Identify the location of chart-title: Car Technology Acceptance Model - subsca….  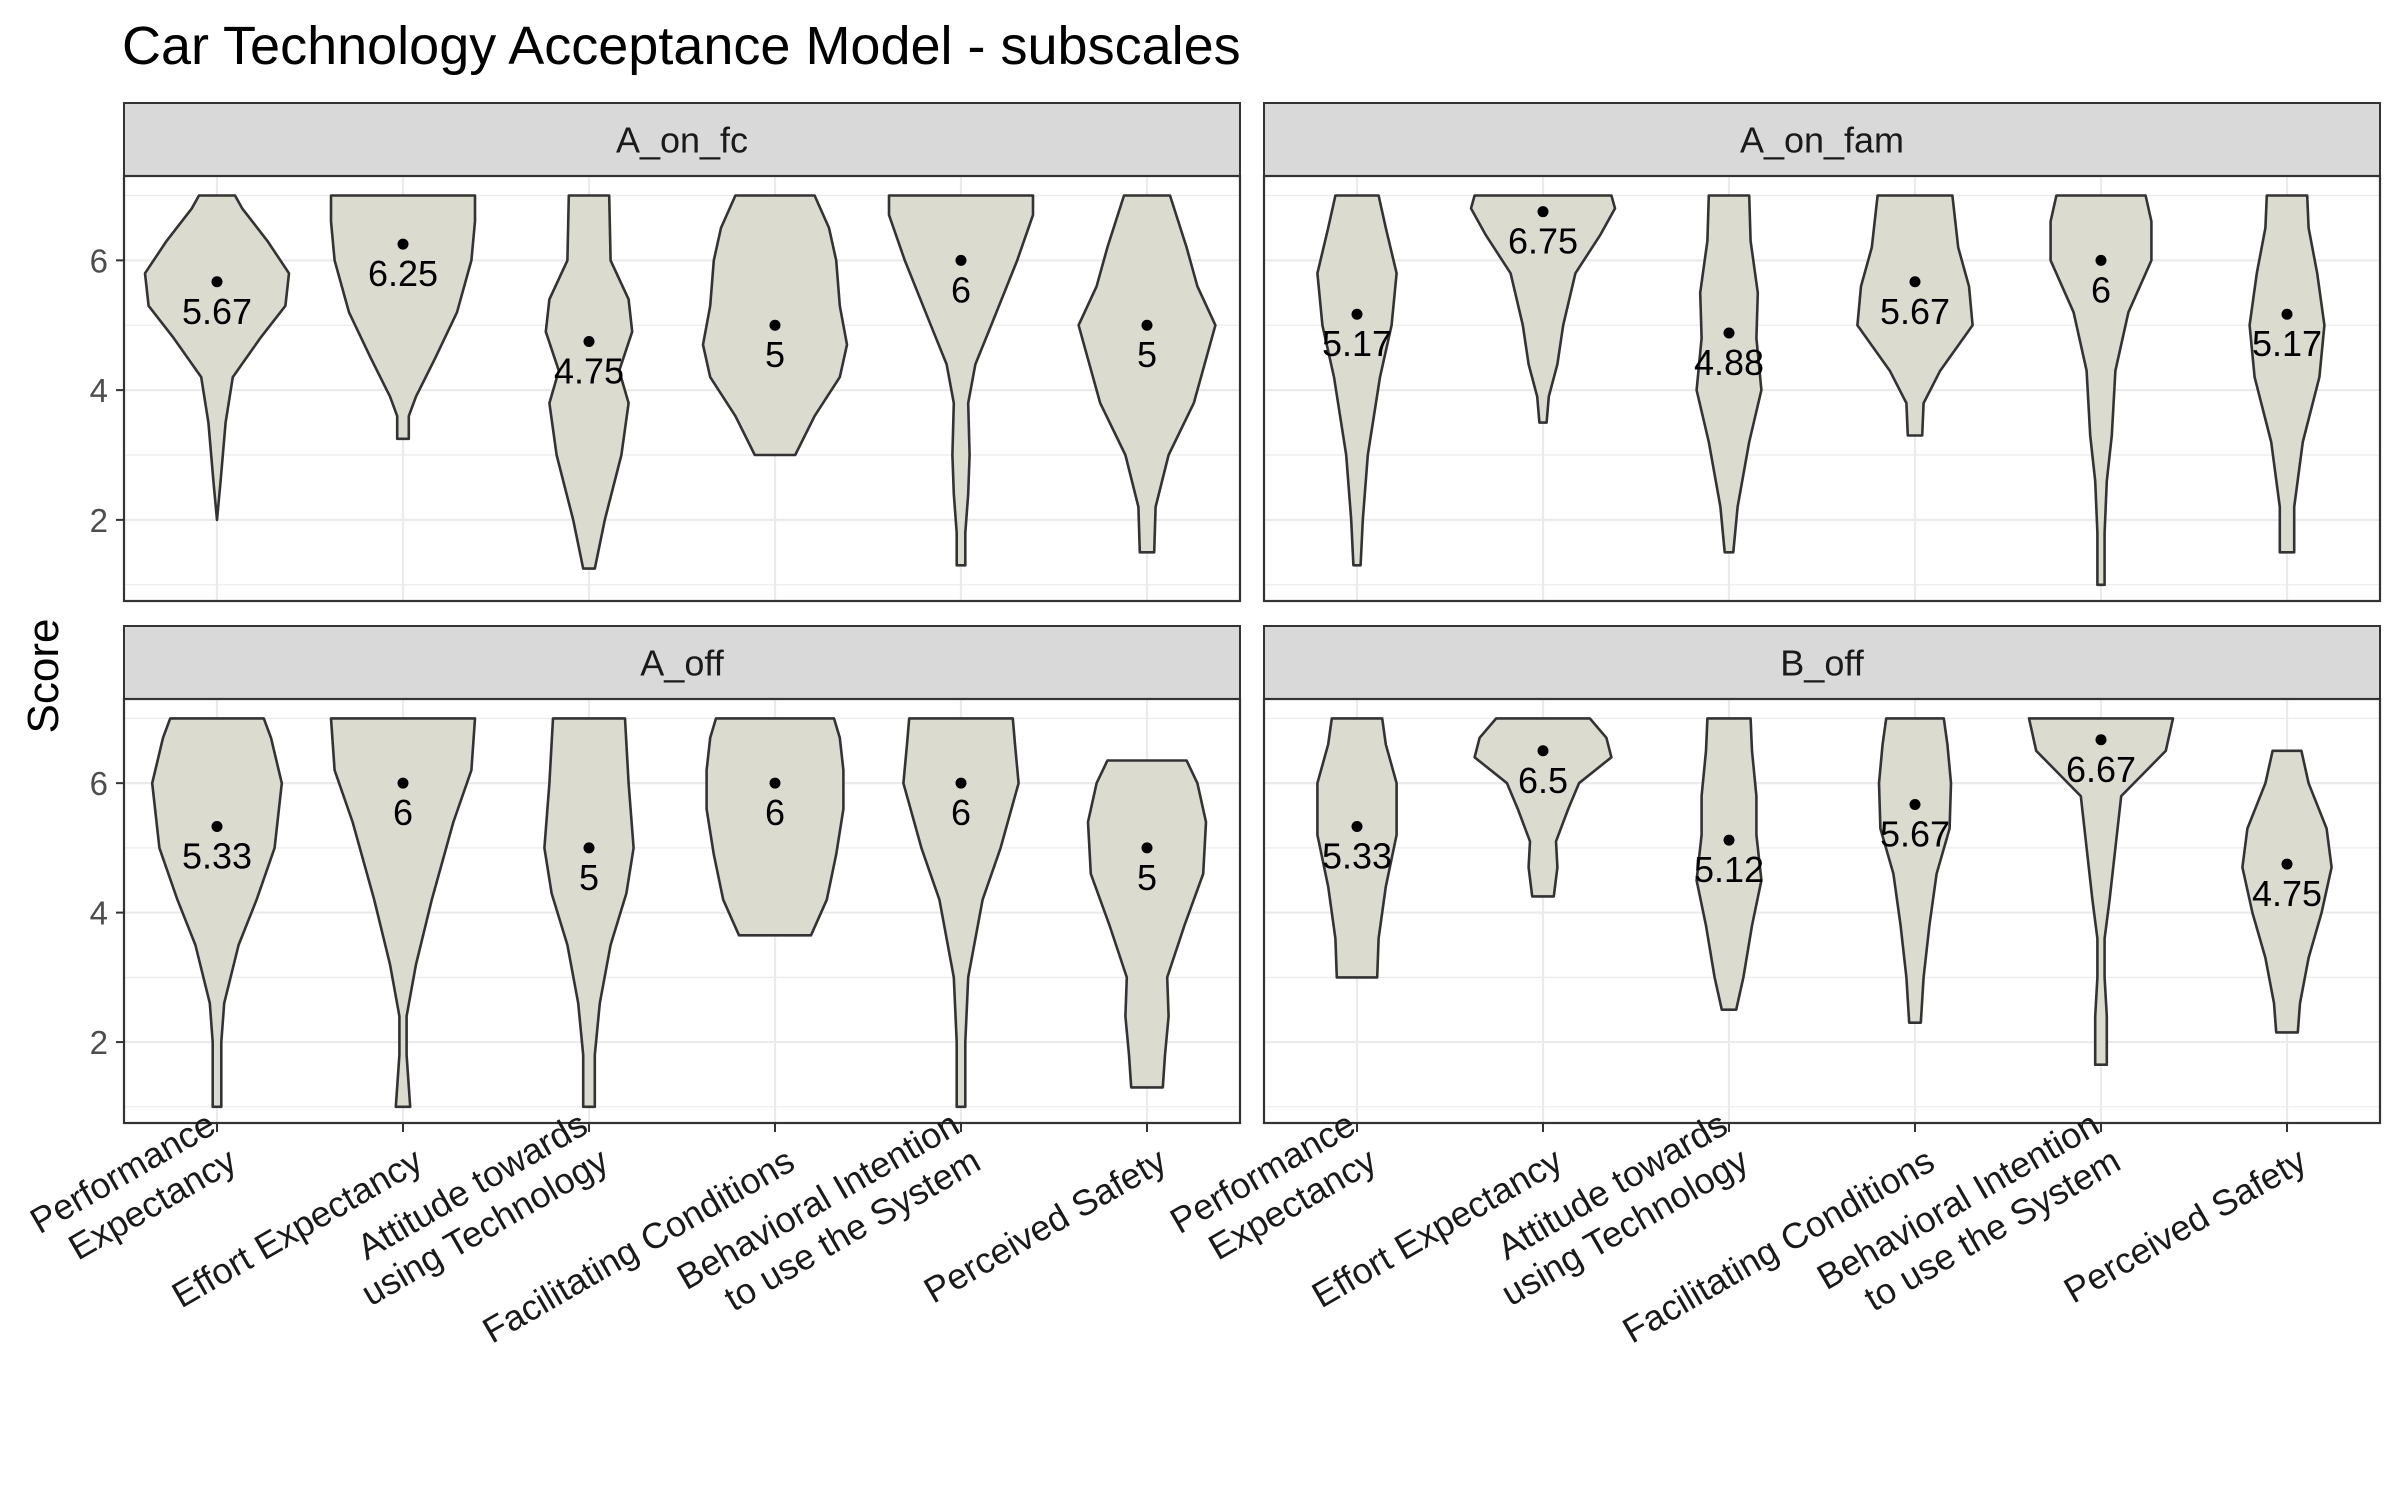
(681, 46).